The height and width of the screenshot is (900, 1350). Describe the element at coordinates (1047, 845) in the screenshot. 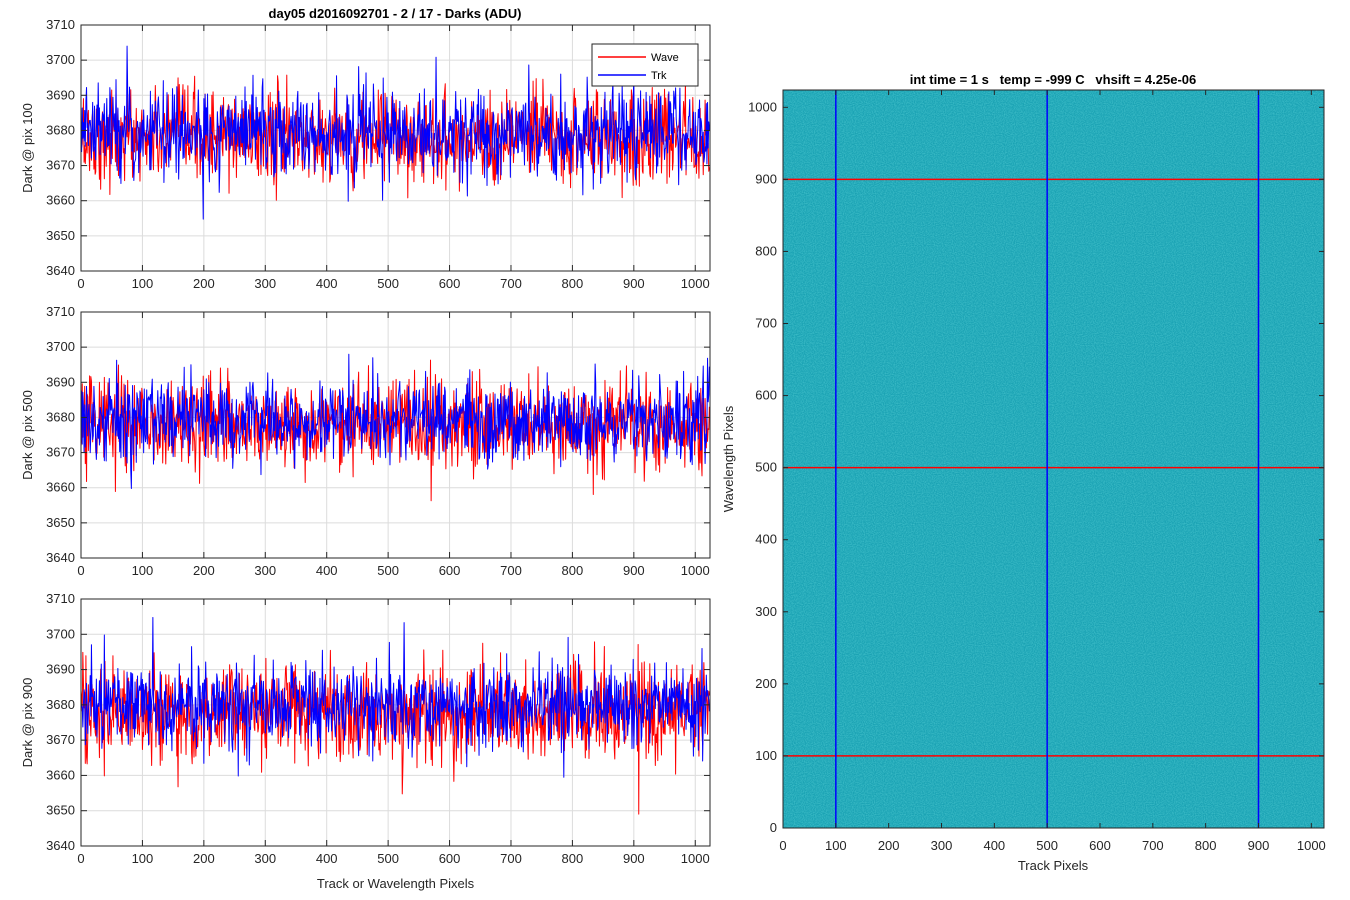

I see `image-x-tick-label: 500` at that location.